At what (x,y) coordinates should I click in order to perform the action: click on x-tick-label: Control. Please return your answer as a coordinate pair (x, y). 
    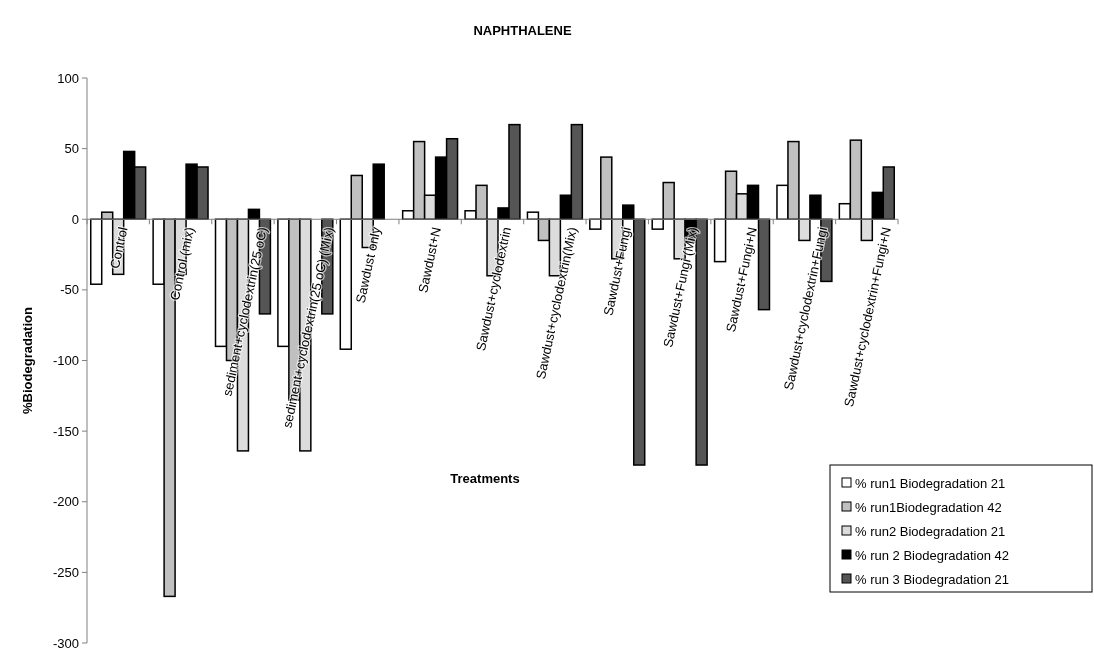
    Looking at the image, I should click on (119, 247).